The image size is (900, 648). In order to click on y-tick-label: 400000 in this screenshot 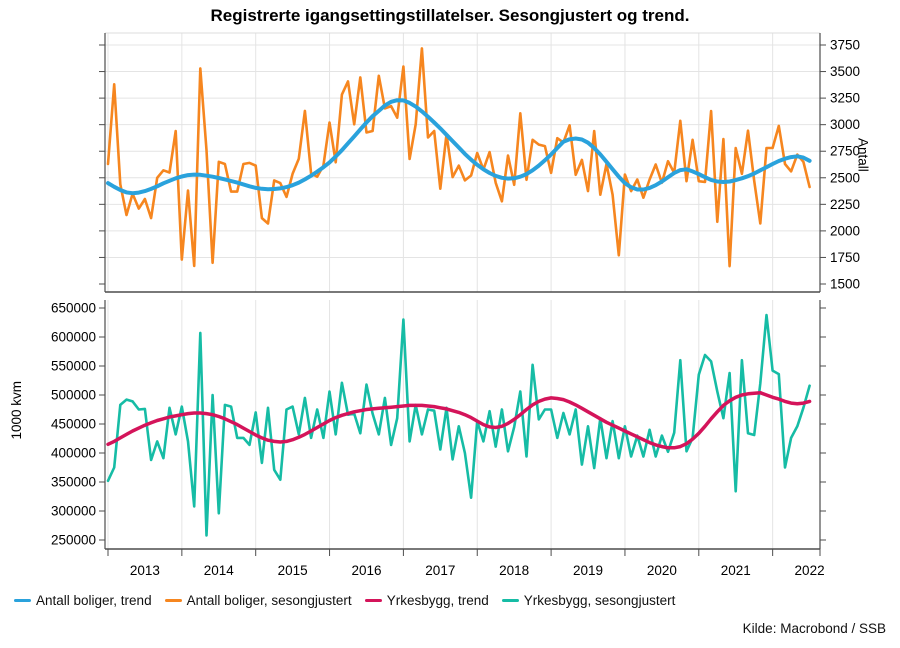, I will do `click(73, 453)`.